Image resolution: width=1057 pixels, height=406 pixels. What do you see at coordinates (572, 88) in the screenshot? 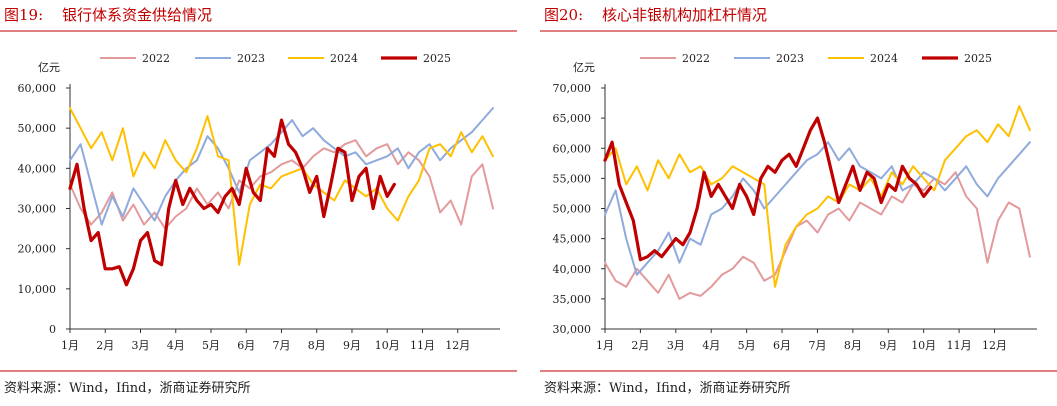
I see `y-tick-label: 70,000` at bounding box center [572, 88].